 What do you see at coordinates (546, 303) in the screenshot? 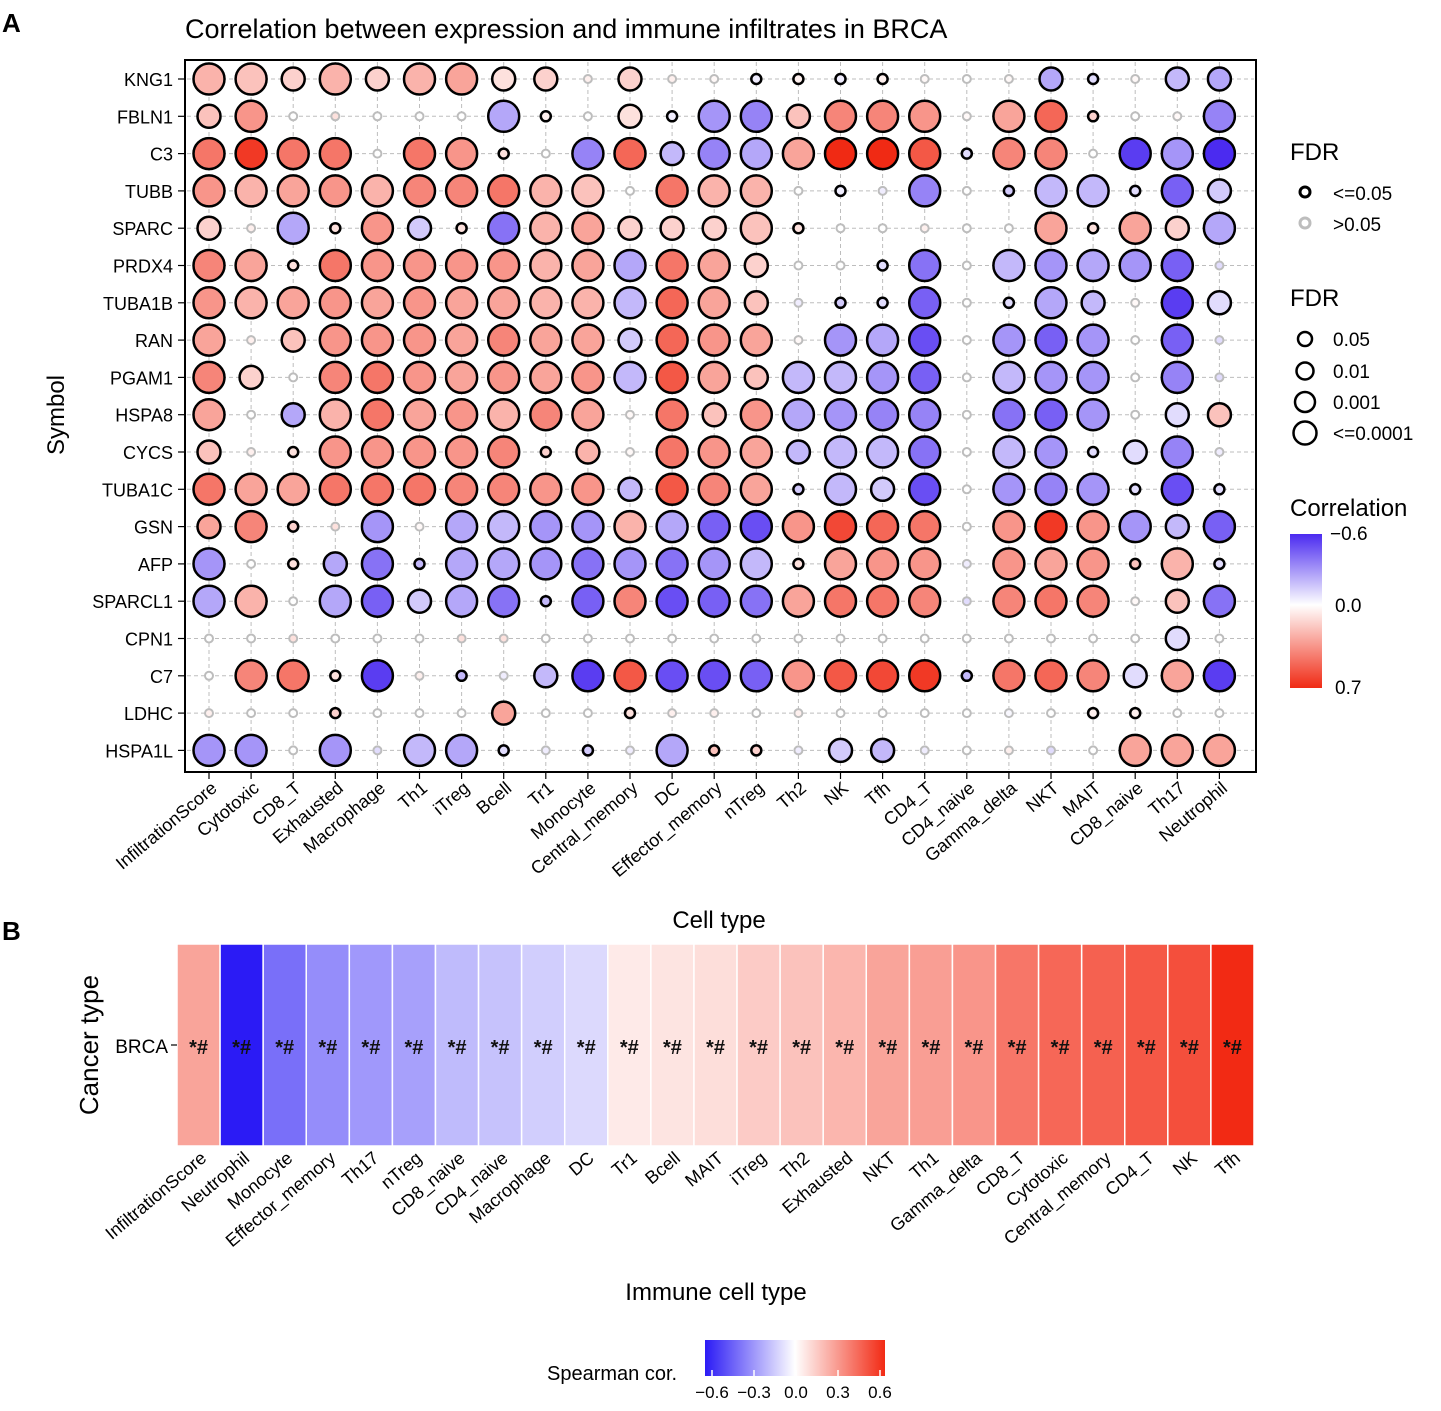
I see `bubble-TUBA1B-Tr1` at bounding box center [546, 303].